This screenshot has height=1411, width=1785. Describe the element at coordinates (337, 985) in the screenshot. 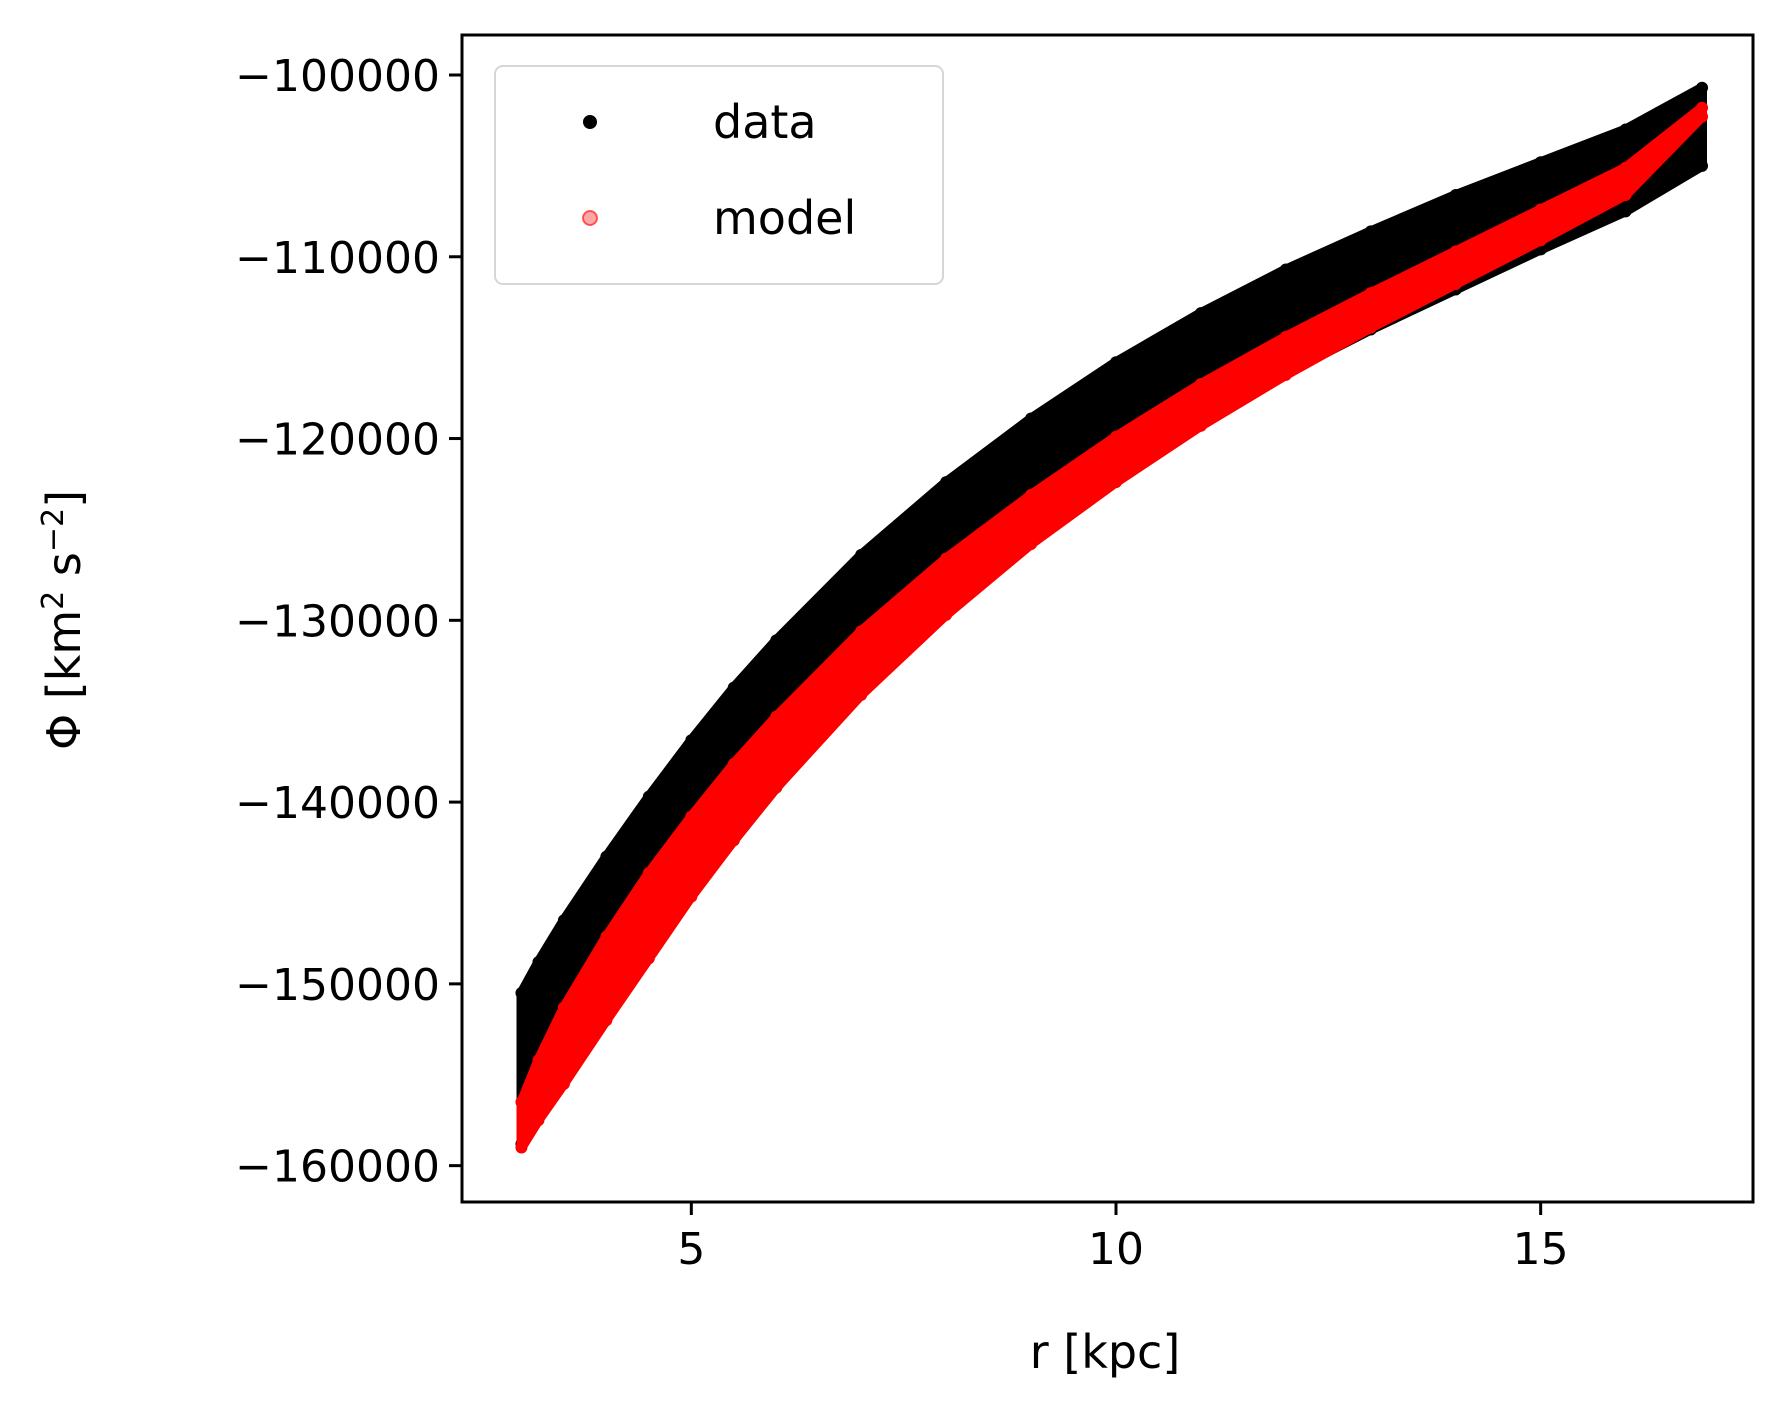

I see `y-tick-label: −150000` at that location.